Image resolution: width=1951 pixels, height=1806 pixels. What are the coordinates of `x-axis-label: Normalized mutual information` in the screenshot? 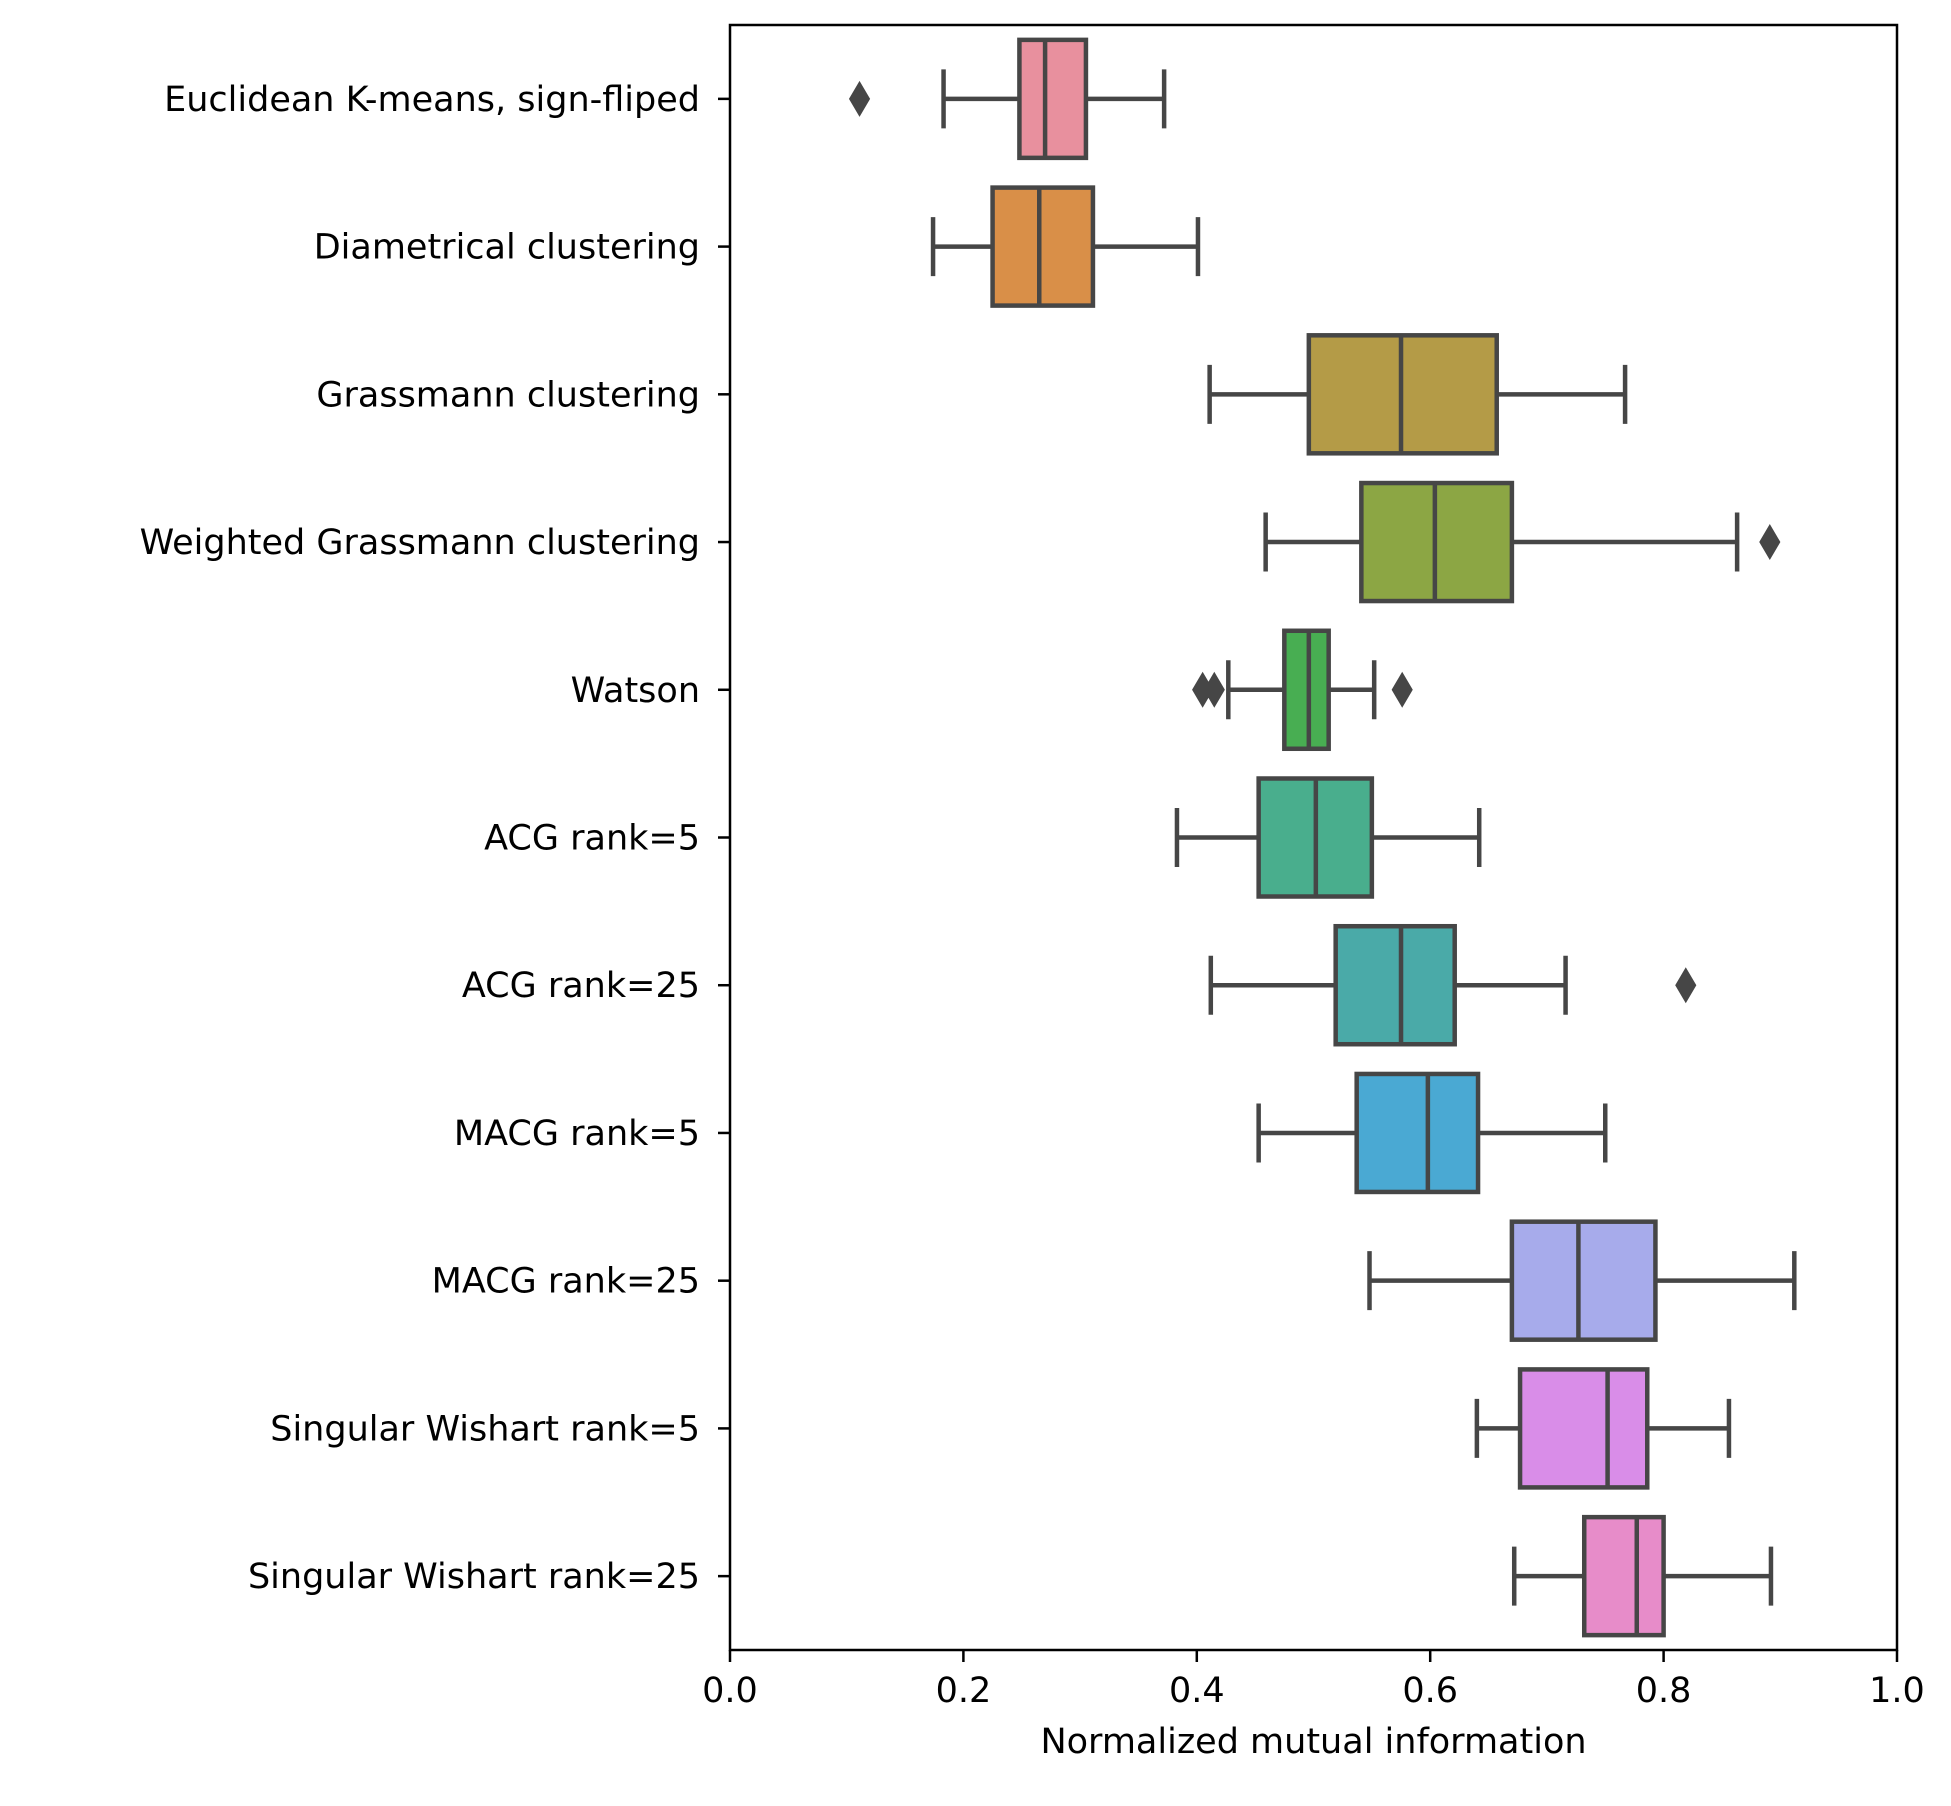 It's located at (1313, 1742).